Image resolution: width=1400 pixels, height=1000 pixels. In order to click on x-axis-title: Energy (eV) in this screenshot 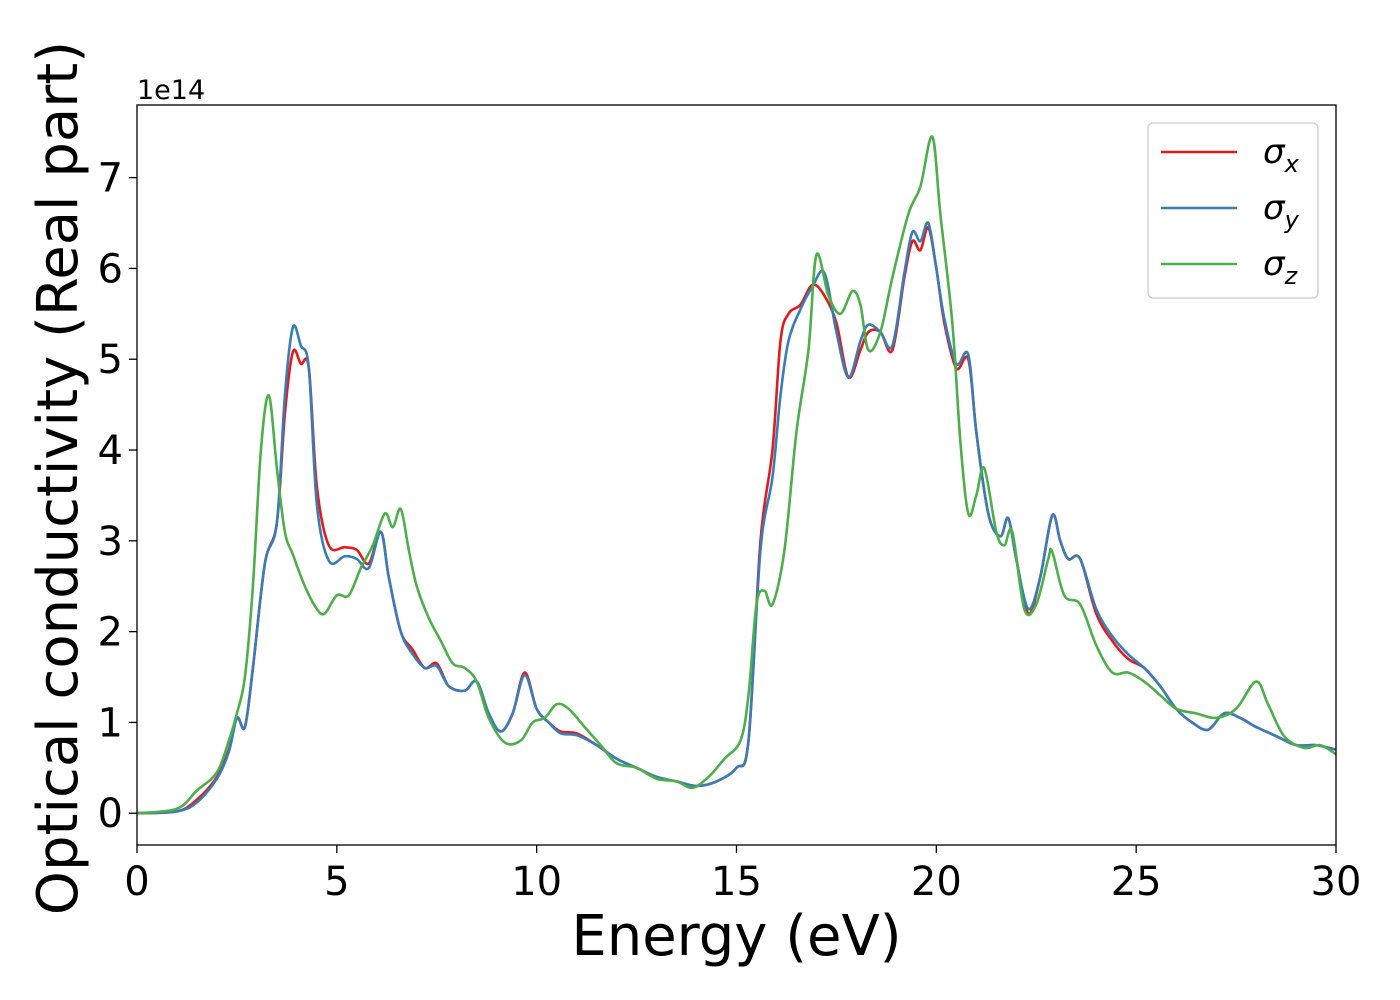, I will do `click(736, 936)`.